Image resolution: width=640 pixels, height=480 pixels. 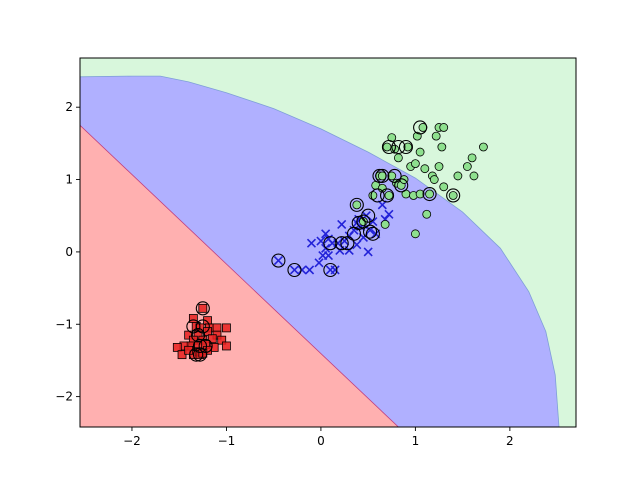 I want to click on x-tick-label: 2, so click(x=510, y=441).